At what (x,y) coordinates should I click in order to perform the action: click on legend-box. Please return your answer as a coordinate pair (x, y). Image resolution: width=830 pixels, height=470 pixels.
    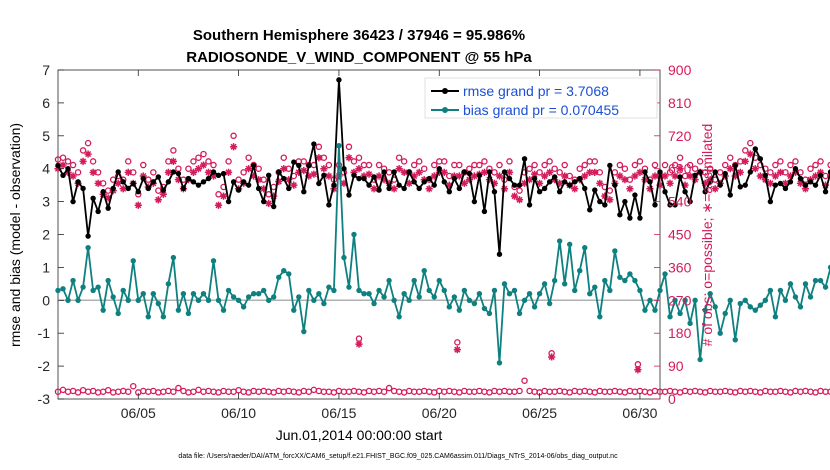
    Looking at the image, I should click on (541, 98).